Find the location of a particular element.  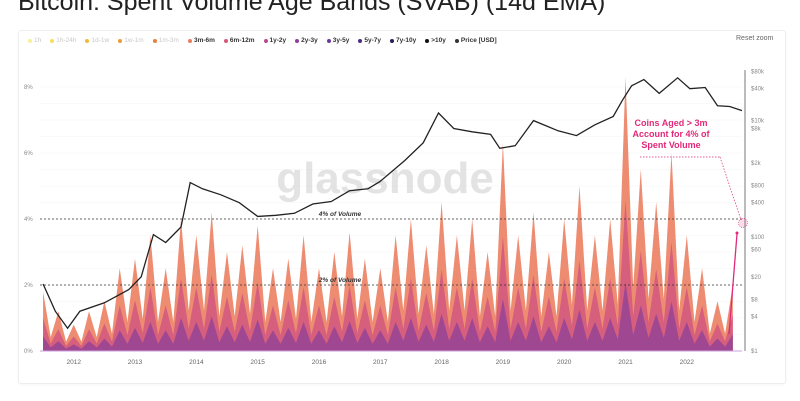

legend-item: 1y-2y is located at coordinates (275, 40).